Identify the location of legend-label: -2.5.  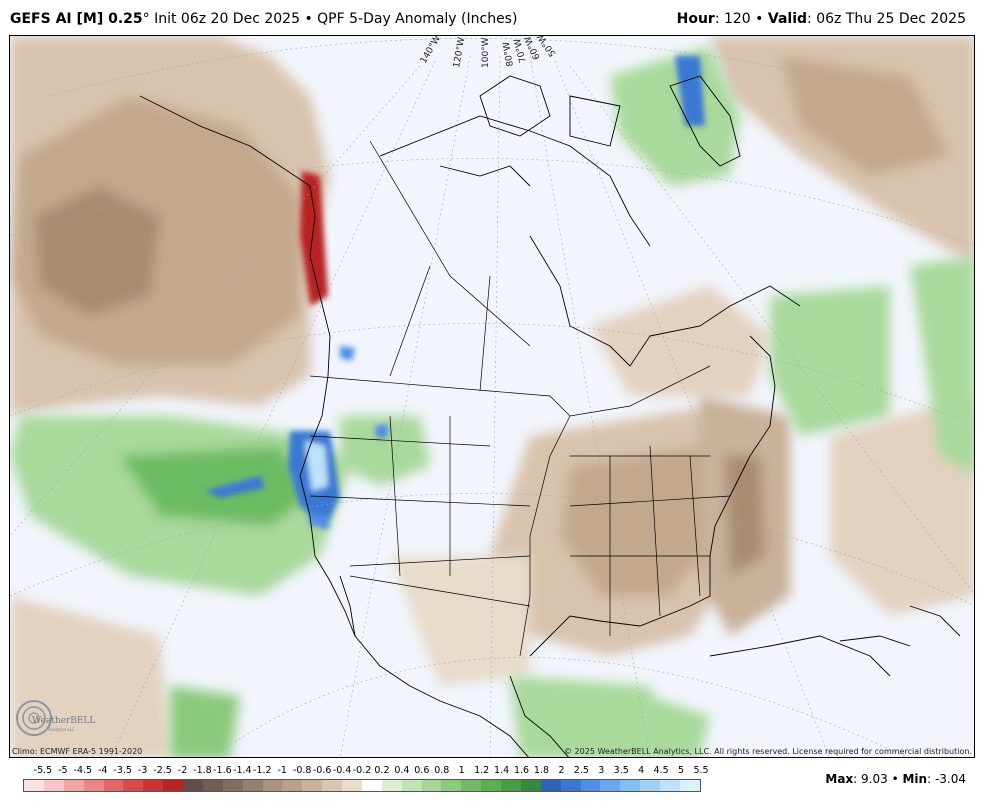
(162, 770).